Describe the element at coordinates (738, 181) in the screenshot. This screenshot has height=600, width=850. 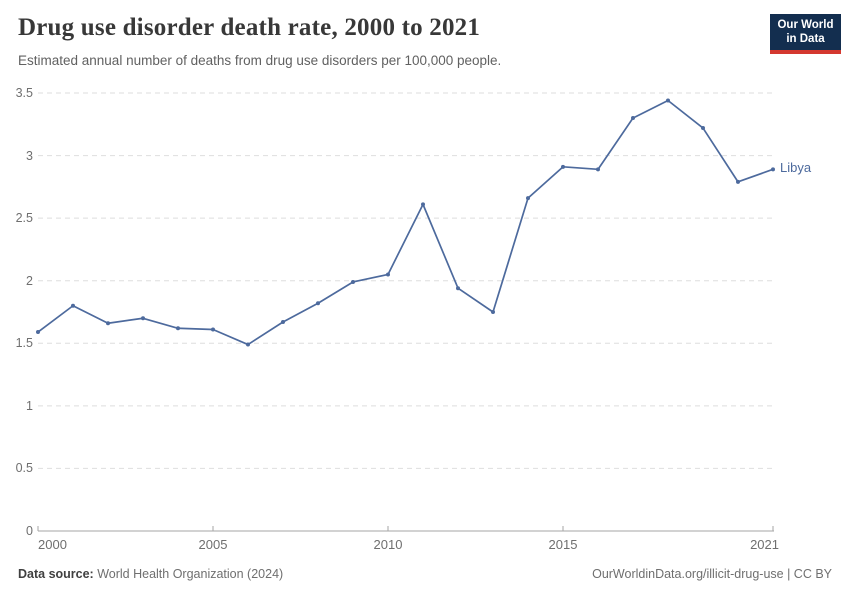
I see `data-point-2020` at that location.